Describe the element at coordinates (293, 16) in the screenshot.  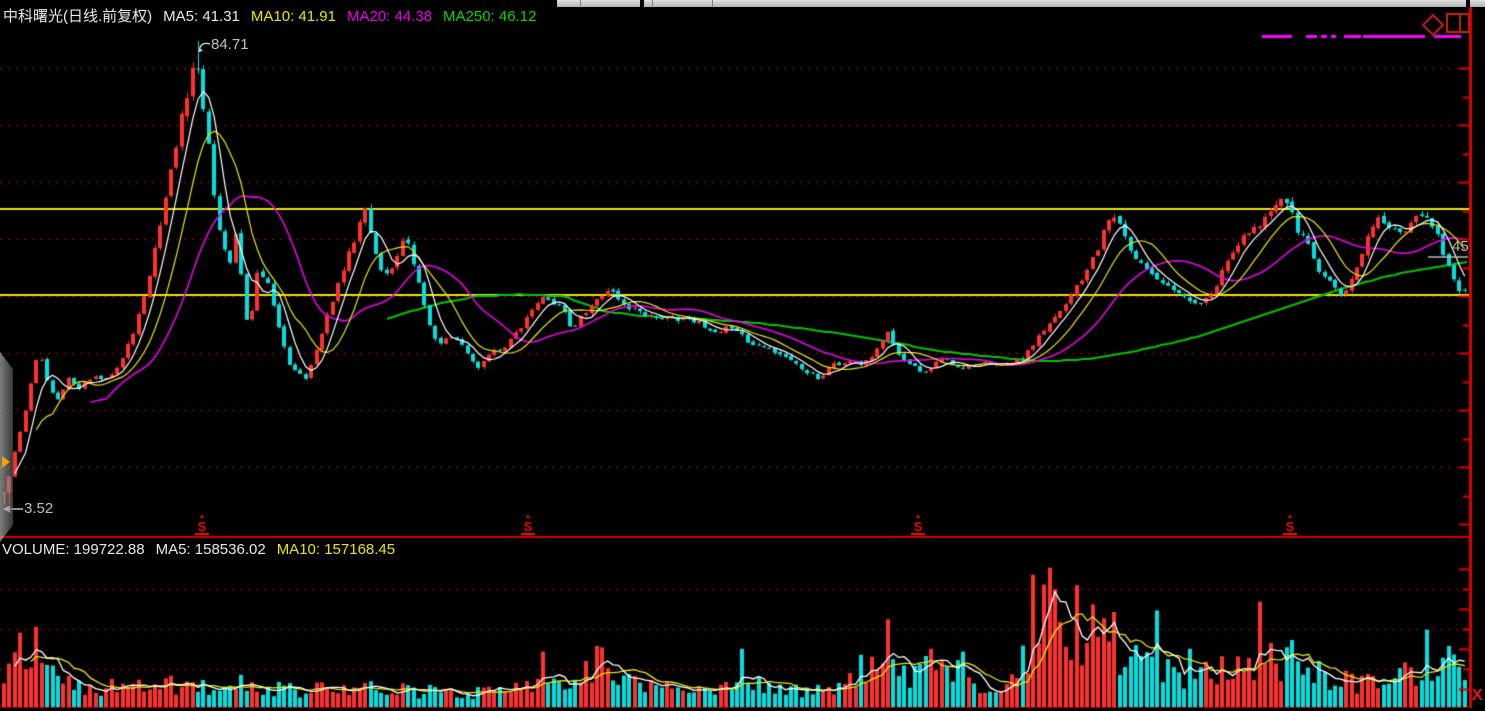
I see `ma10-readout: MA10: 41.91` at that location.